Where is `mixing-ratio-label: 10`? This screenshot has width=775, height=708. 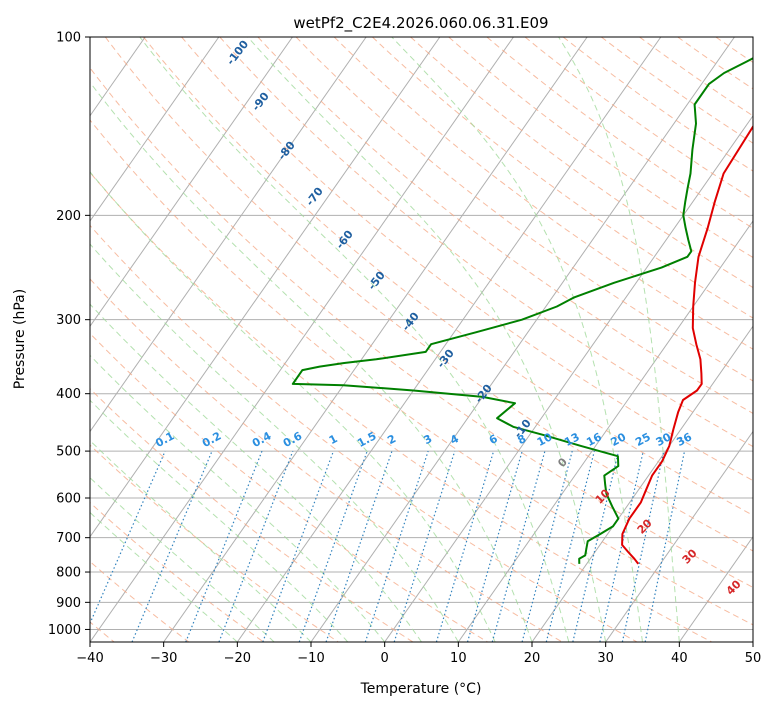
mixing-ratio-label: 10 is located at coordinates (545, 439).